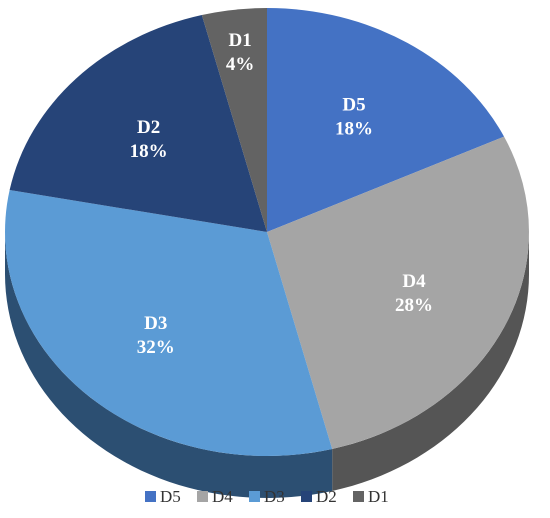 The width and height of the screenshot is (550, 518). Describe the element at coordinates (148, 127) in the screenshot. I see `slice-label-name-d2: D2` at that location.